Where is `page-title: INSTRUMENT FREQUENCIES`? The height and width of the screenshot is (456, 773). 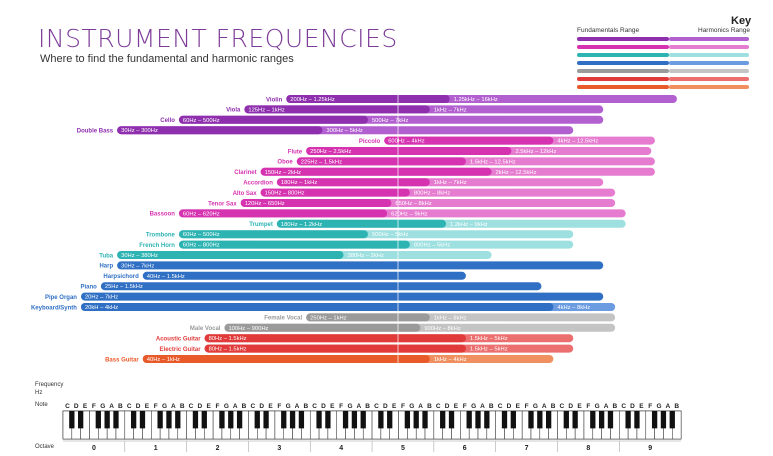
page-title: INSTRUMENT FREQUENCIES is located at coordinates (218, 38).